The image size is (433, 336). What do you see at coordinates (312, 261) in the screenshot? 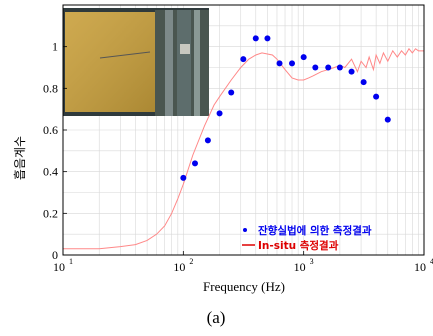
I see `x-tick-label-exponent: 3` at bounding box center [312, 261].